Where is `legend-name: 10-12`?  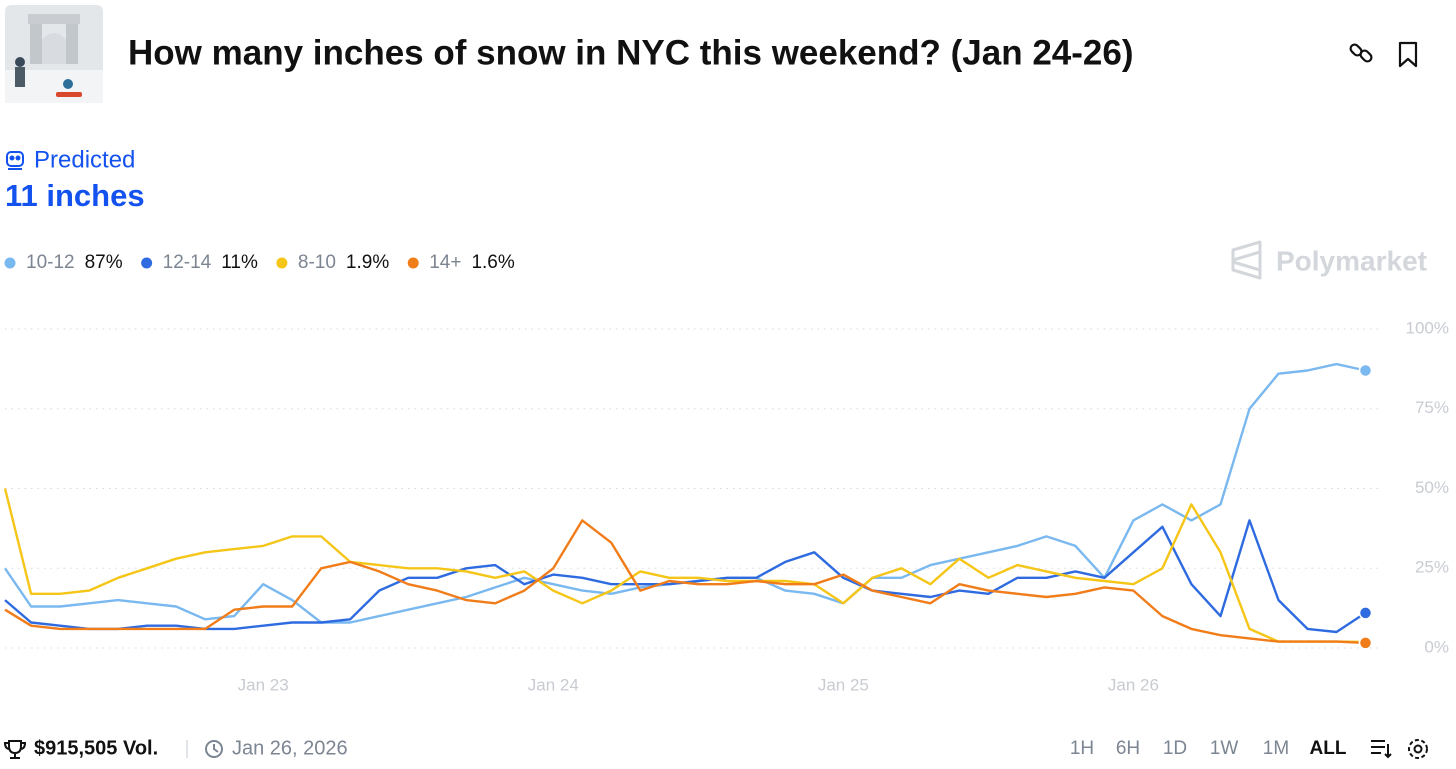
legend-name: 10-12 is located at coordinates (50, 262).